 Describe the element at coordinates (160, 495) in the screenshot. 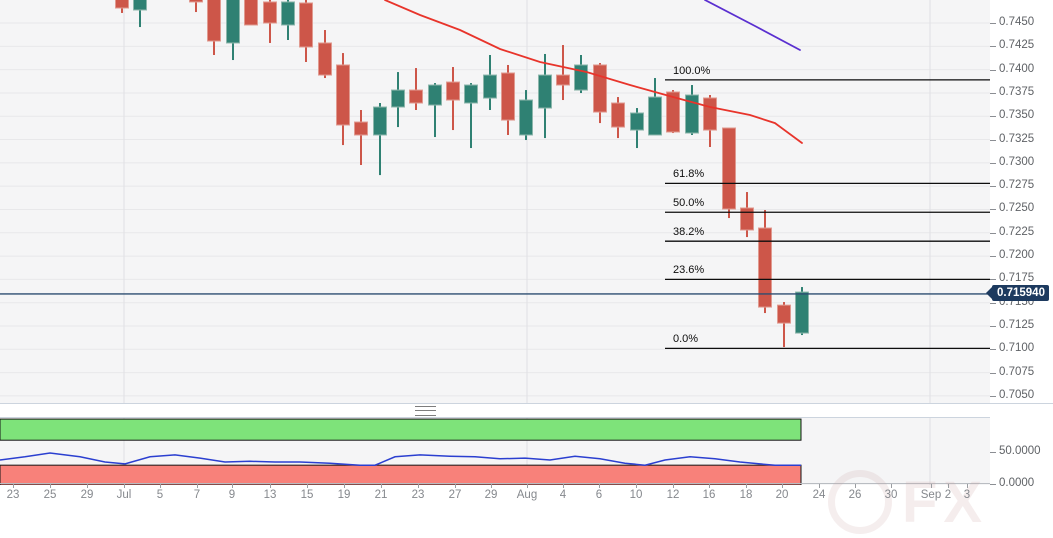

I see `time-tick-label: 5` at that location.